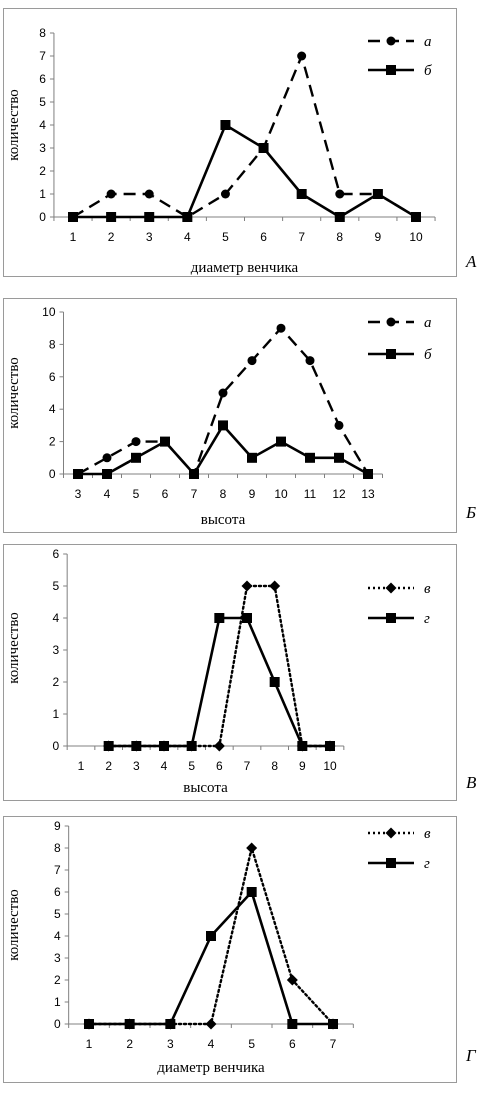  What do you see at coordinates (310, 494) in the screenshot?
I see `x-tick-label: 11` at bounding box center [310, 494].